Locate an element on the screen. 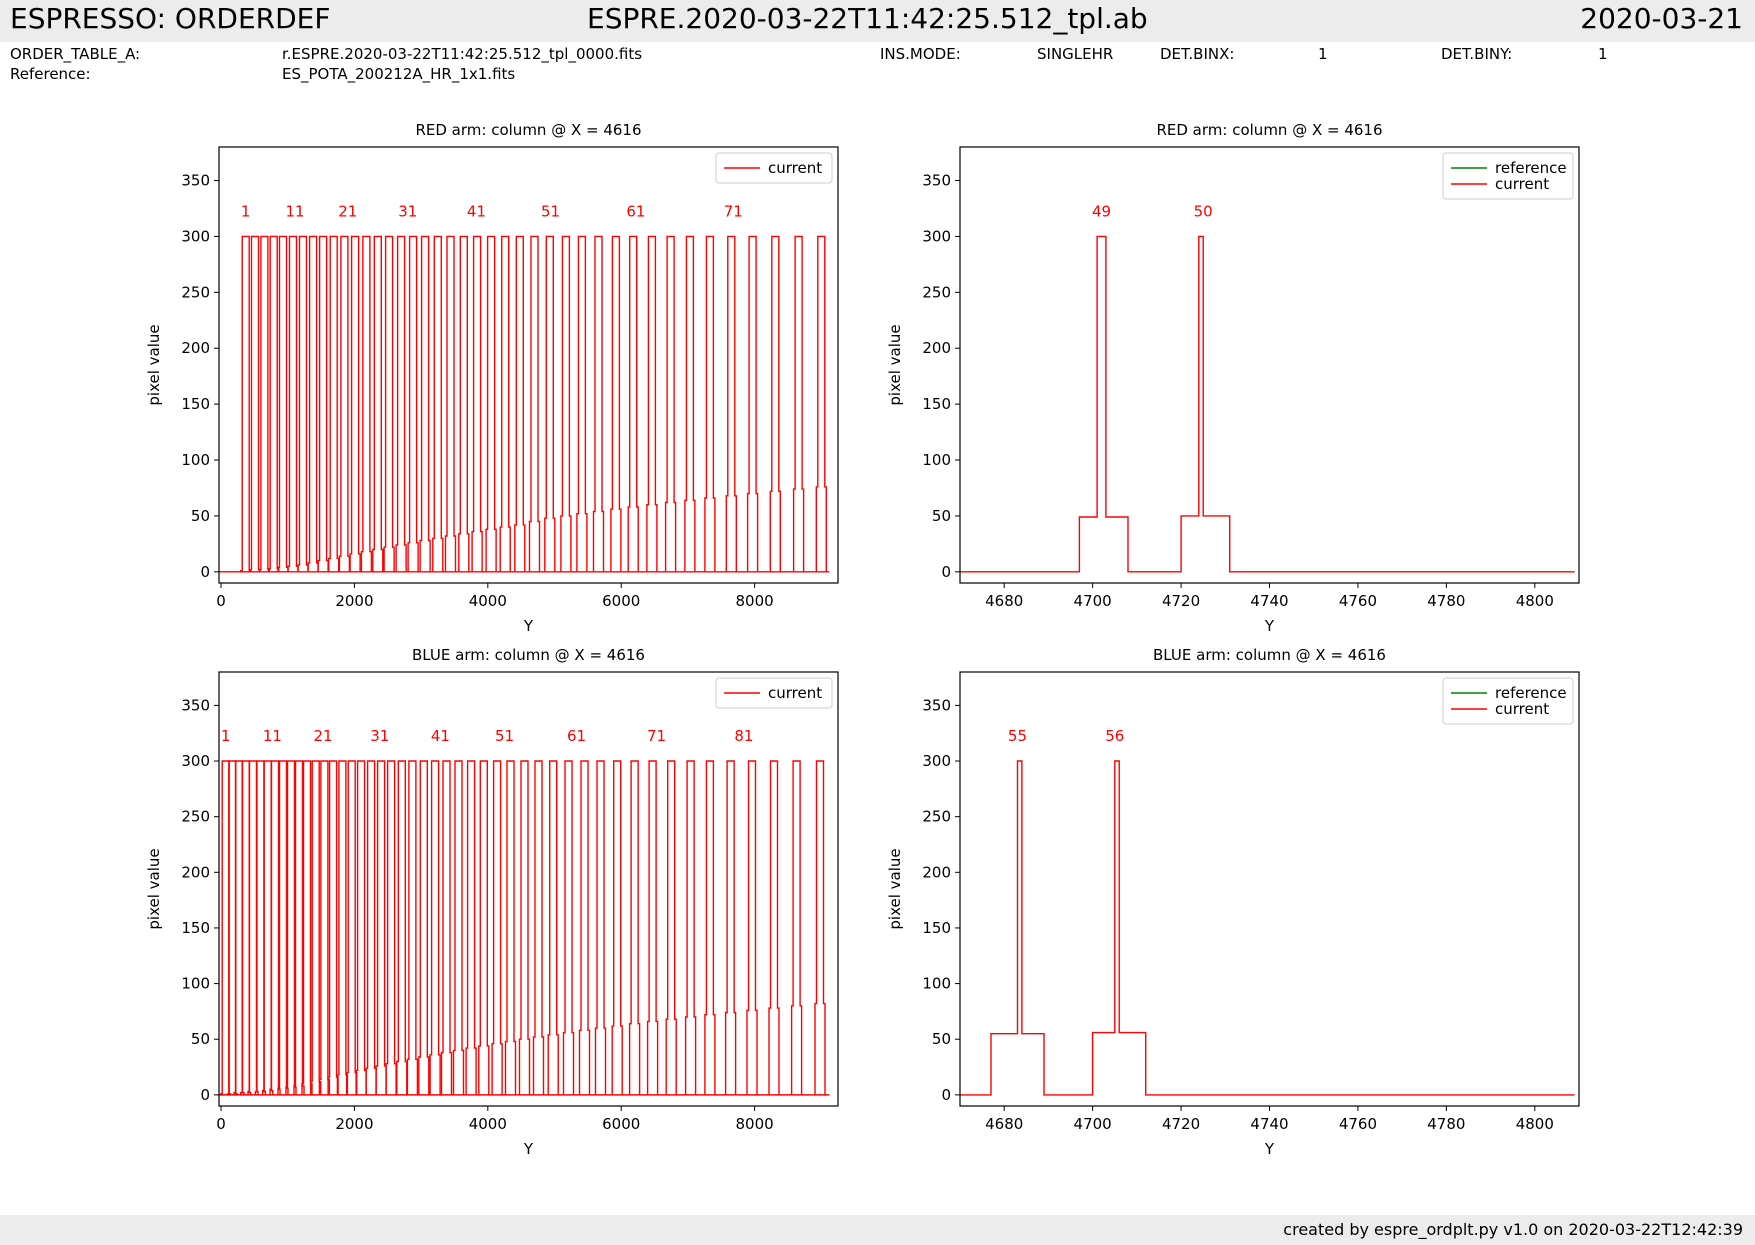  header-bar is located at coordinates (877, 21).